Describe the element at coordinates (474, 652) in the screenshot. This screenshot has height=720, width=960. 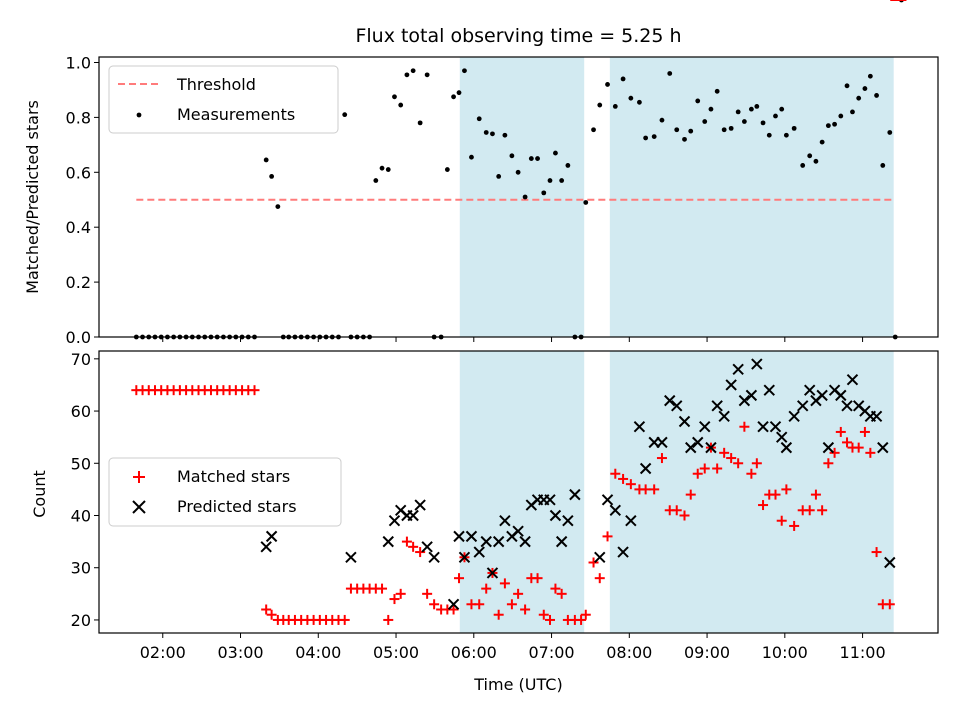
I see `count-x-tick-label: 06:00` at that location.